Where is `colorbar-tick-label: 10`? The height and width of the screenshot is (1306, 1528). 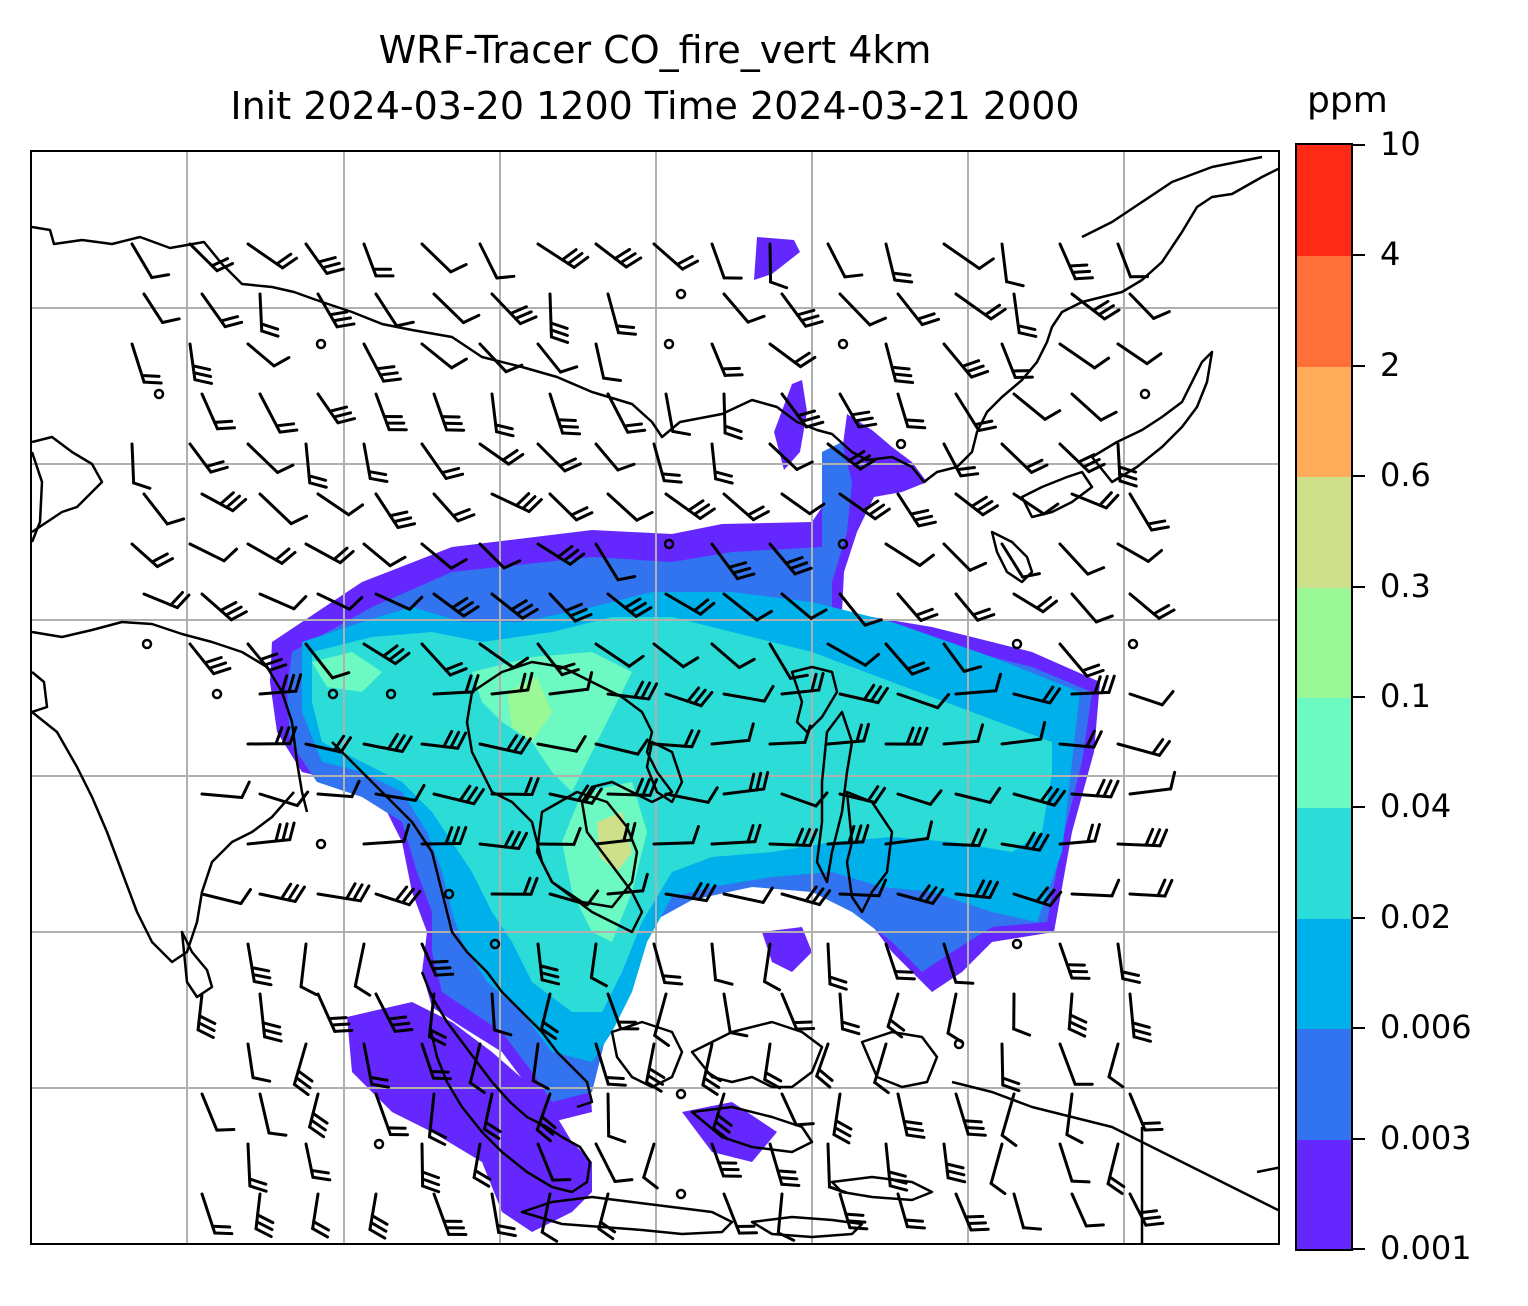
colorbar-tick-label: 10 is located at coordinates (1400, 144).